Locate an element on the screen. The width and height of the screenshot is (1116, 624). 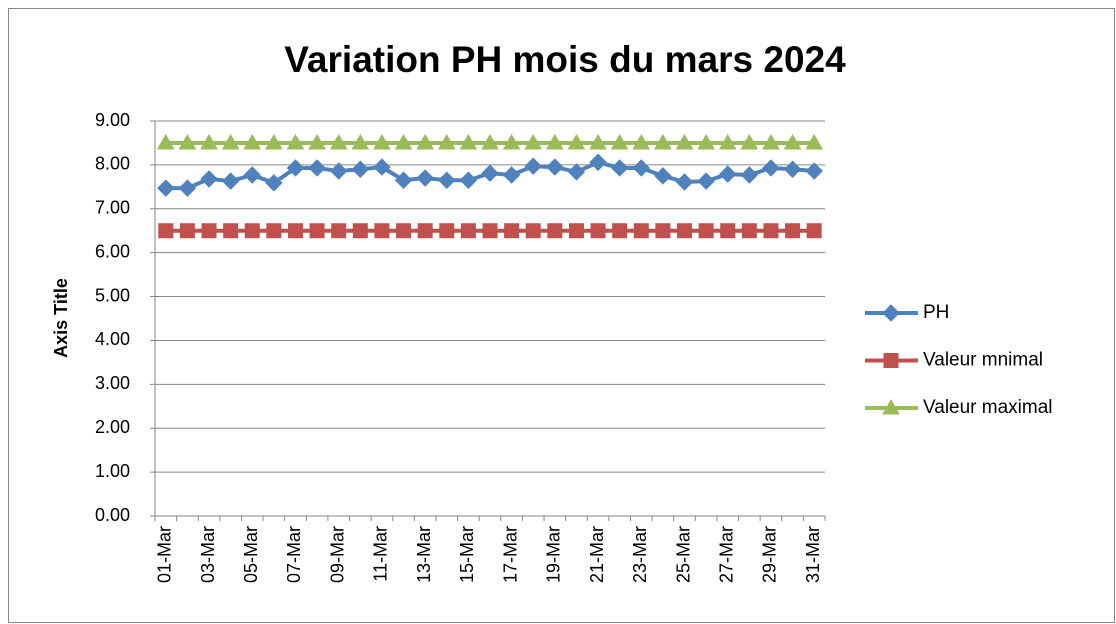
y-tick-label: 6.00 is located at coordinates (112, 251).